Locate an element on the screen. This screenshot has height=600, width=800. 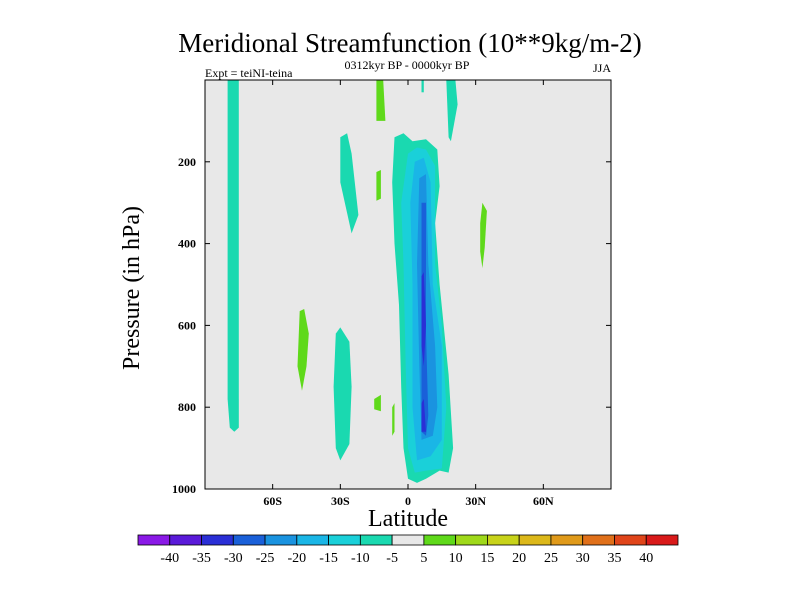
colorbar-label: -35 is located at coordinates (201, 558).